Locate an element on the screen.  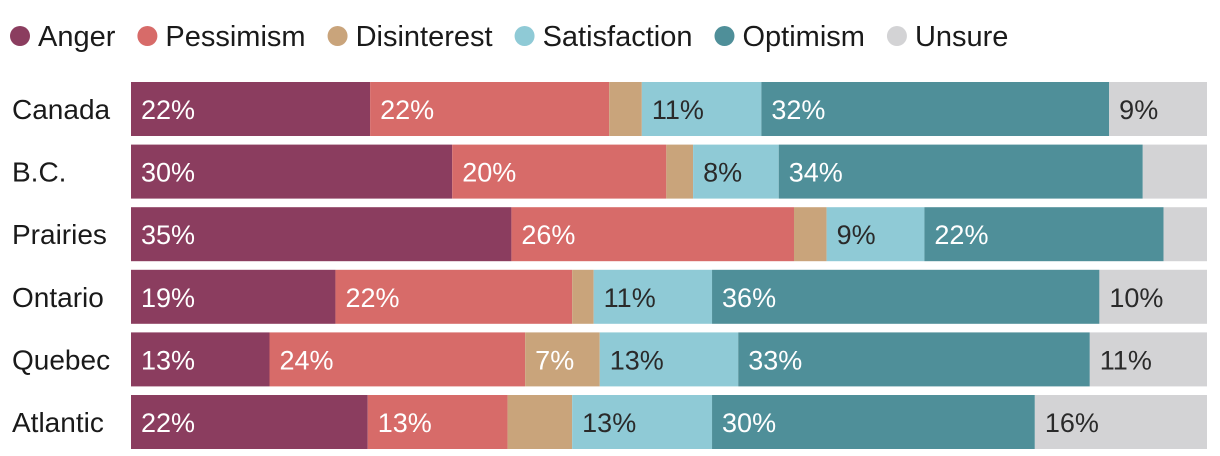
legend-item-anger: Anger is located at coordinates (63, 37).